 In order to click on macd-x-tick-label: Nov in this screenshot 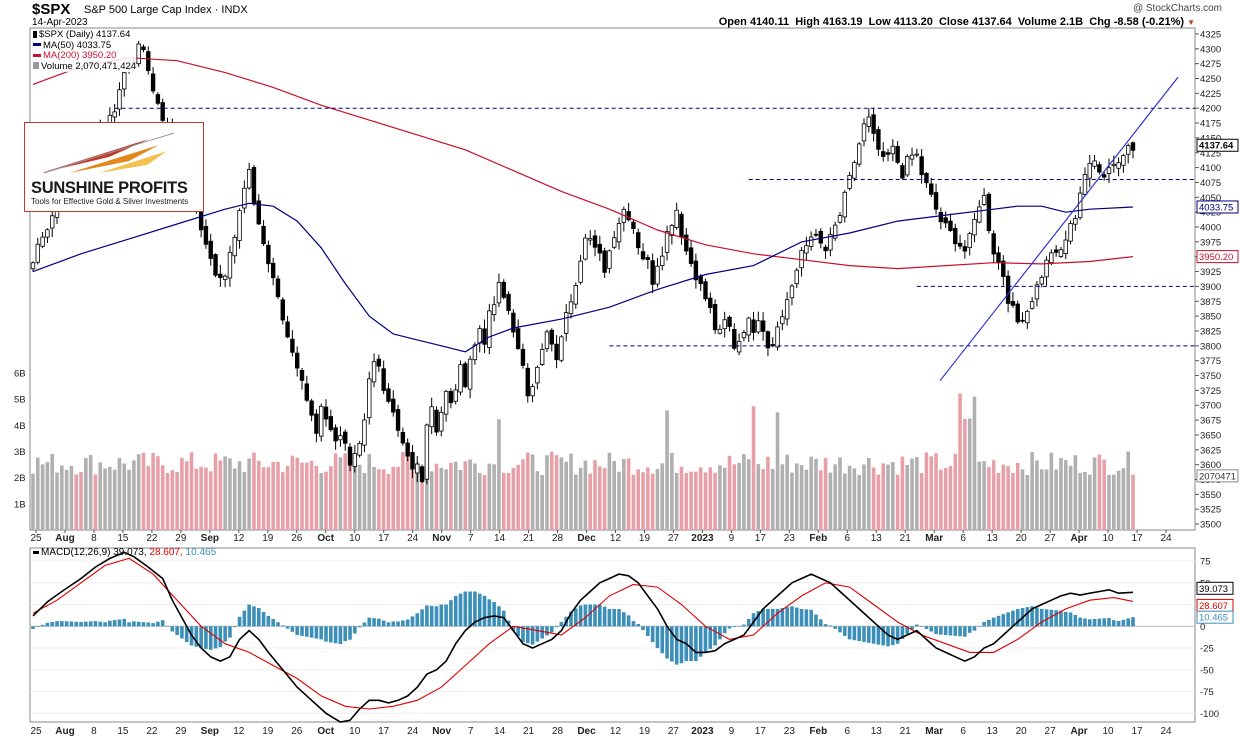, I will do `click(441, 731)`.